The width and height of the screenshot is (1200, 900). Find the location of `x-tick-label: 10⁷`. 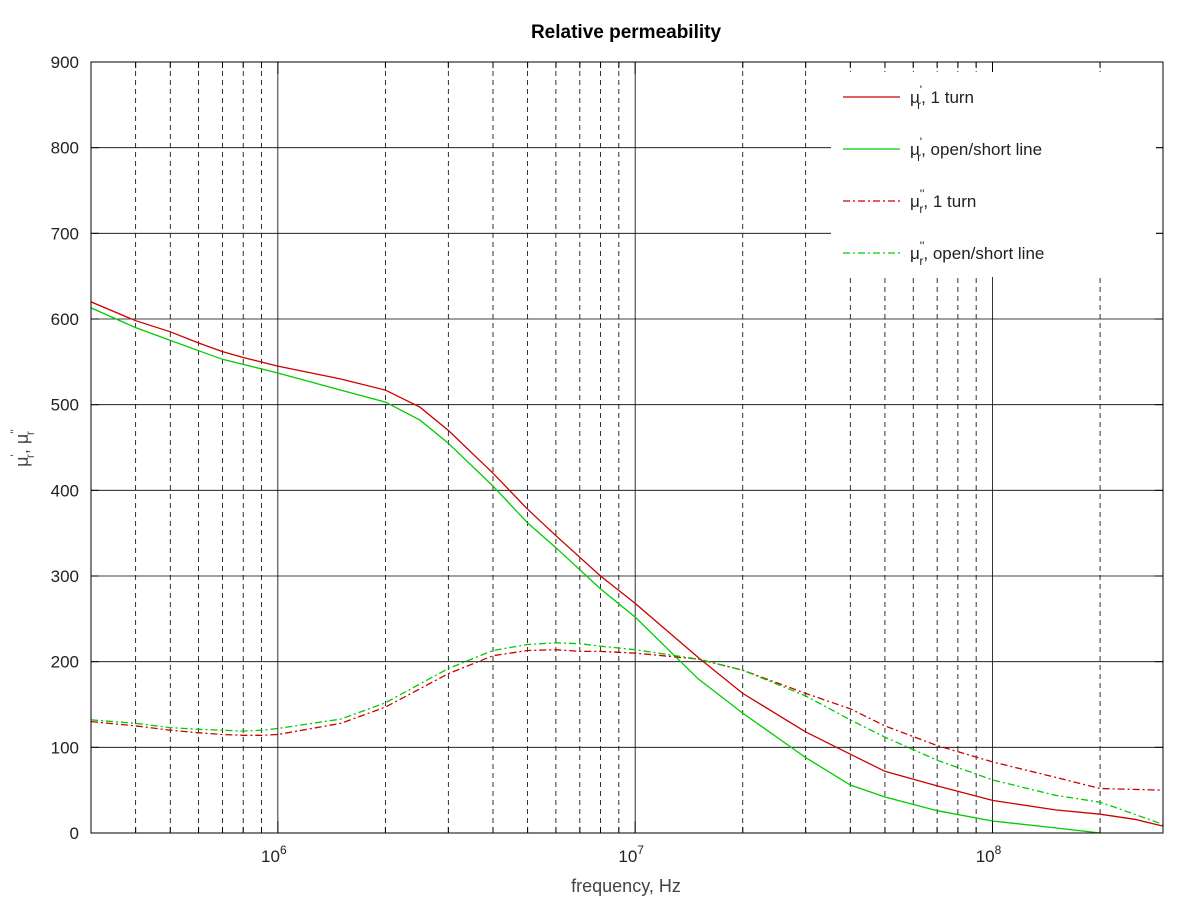

x-tick-label: 10⁷ is located at coordinates (631, 854).